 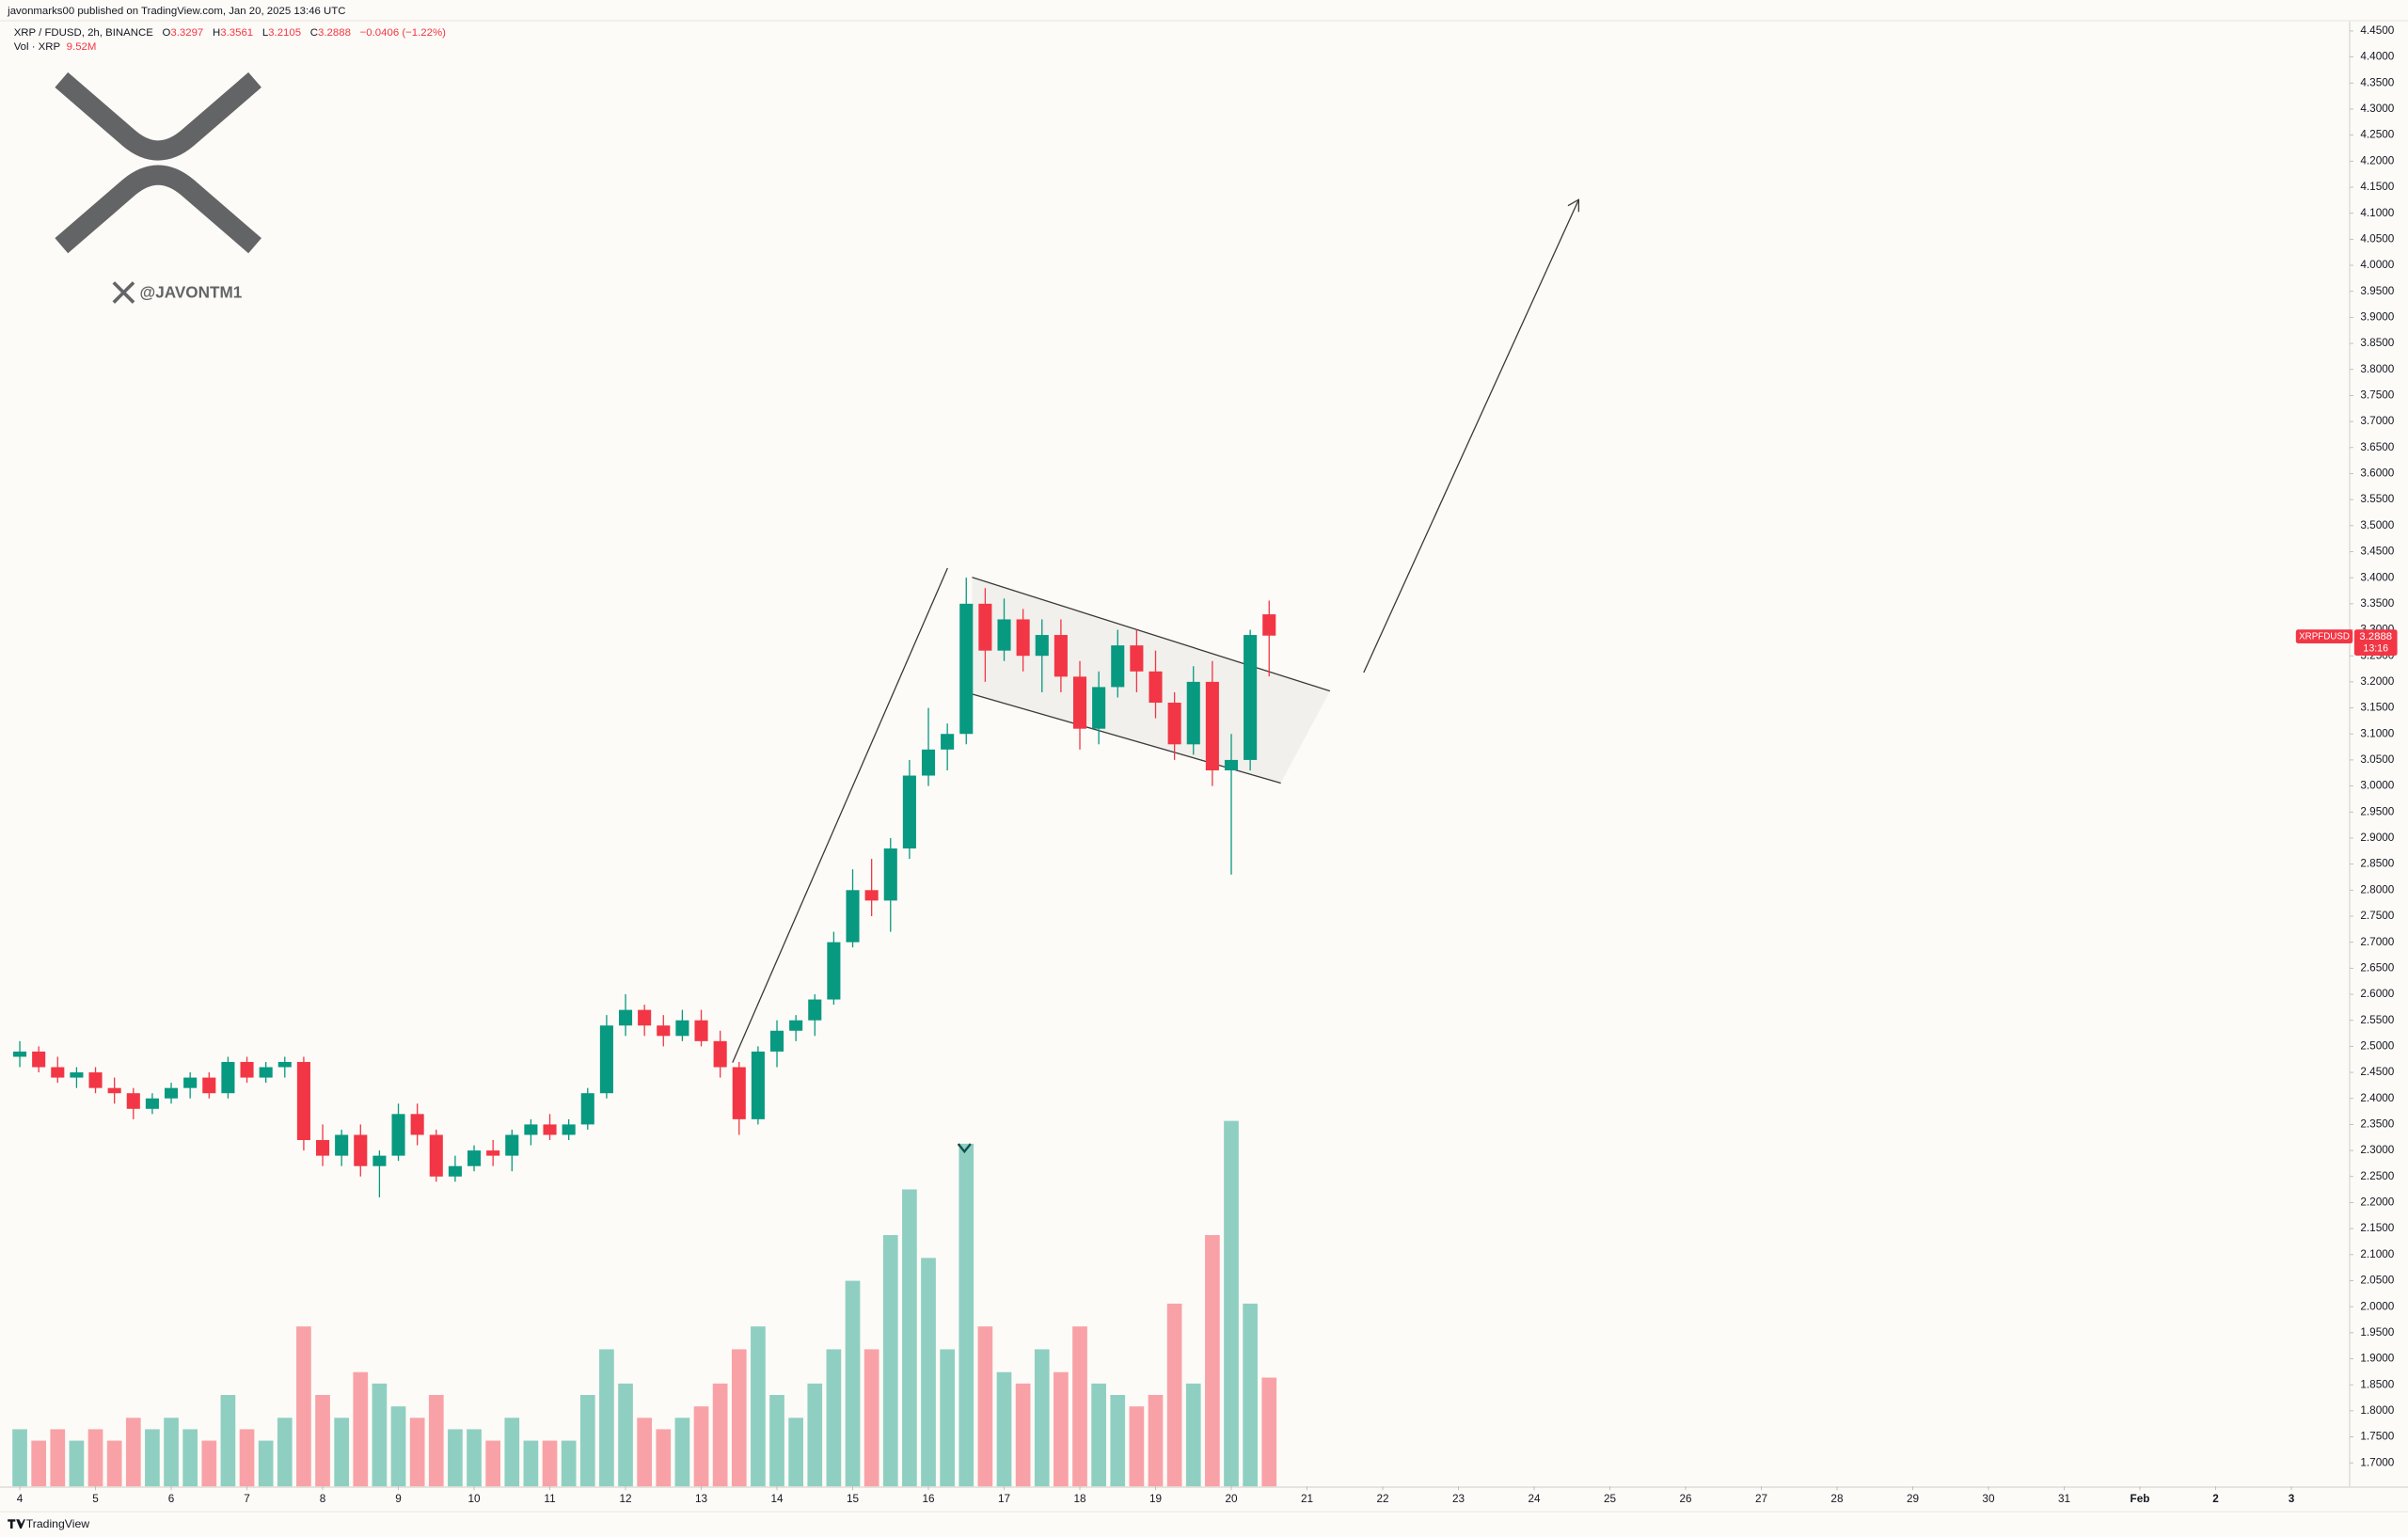 What do you see at coordinates (265, 33) in the screenshot?
I see `ohlc-key: L` at bounding box center [265, 33].